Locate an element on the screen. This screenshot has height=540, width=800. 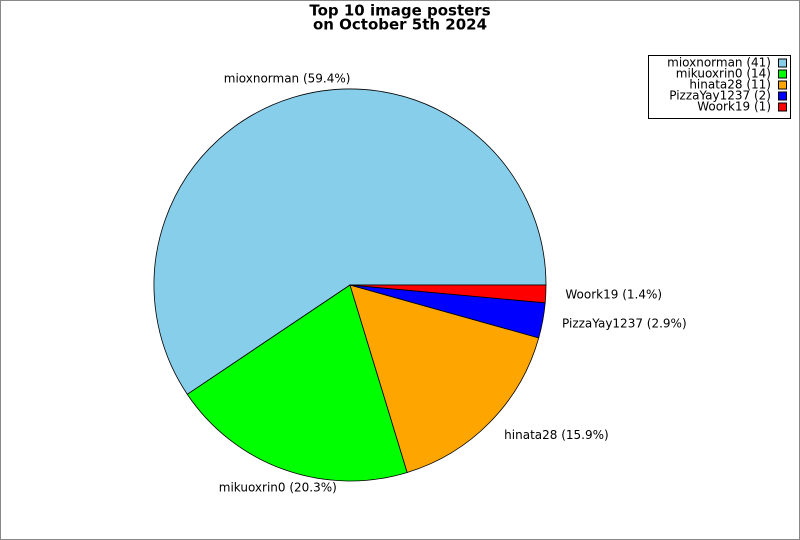
legend-label: Woork19 (1) is located at coordinates (734, 107).